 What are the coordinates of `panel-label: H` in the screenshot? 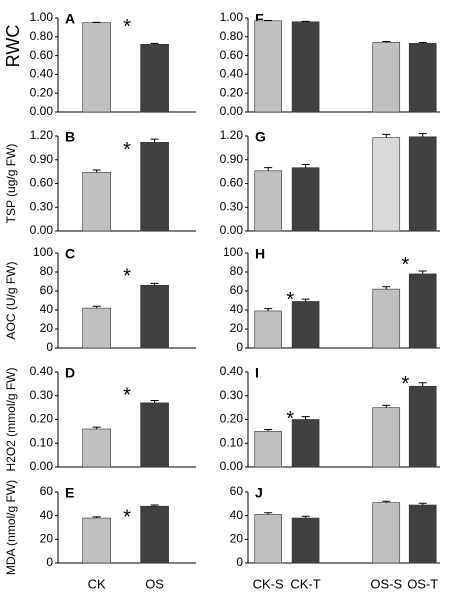 It's located at (260, 254).